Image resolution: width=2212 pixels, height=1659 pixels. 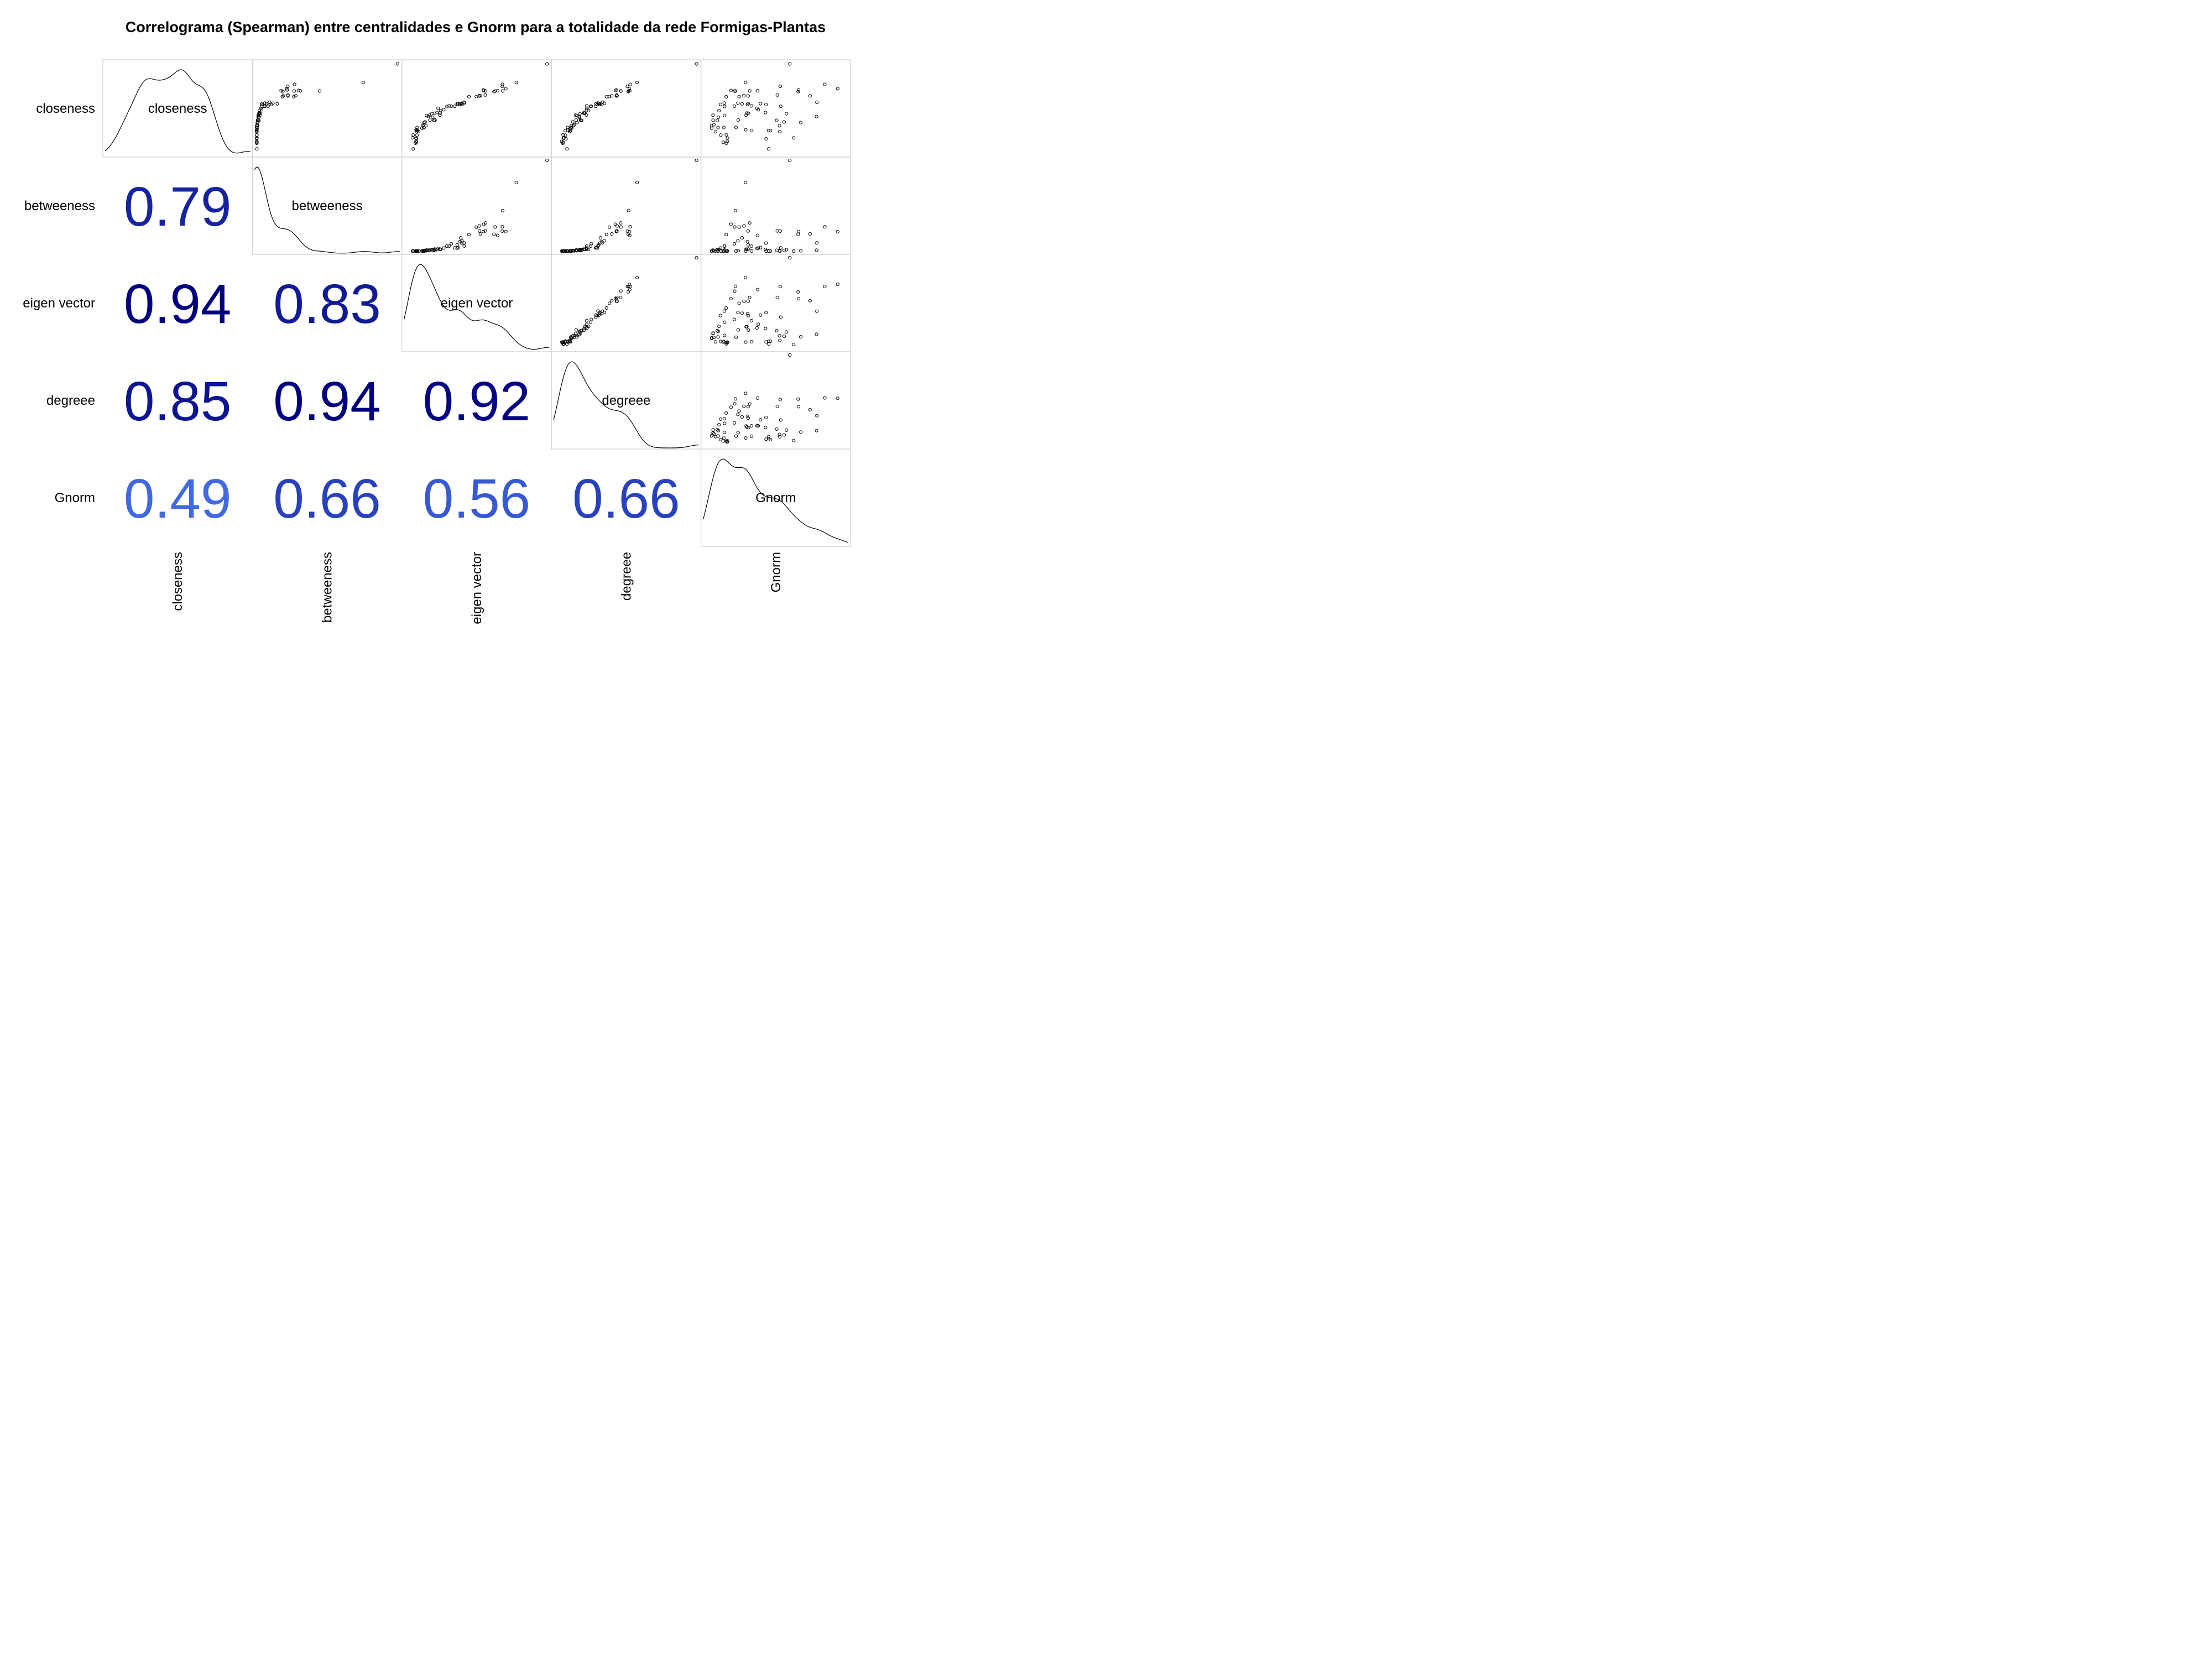 What do you see at coordinates (178, 402) in the screenshot?
I see `correlation-degreee-closeness: 0.85` at bounding box center [178, 402].